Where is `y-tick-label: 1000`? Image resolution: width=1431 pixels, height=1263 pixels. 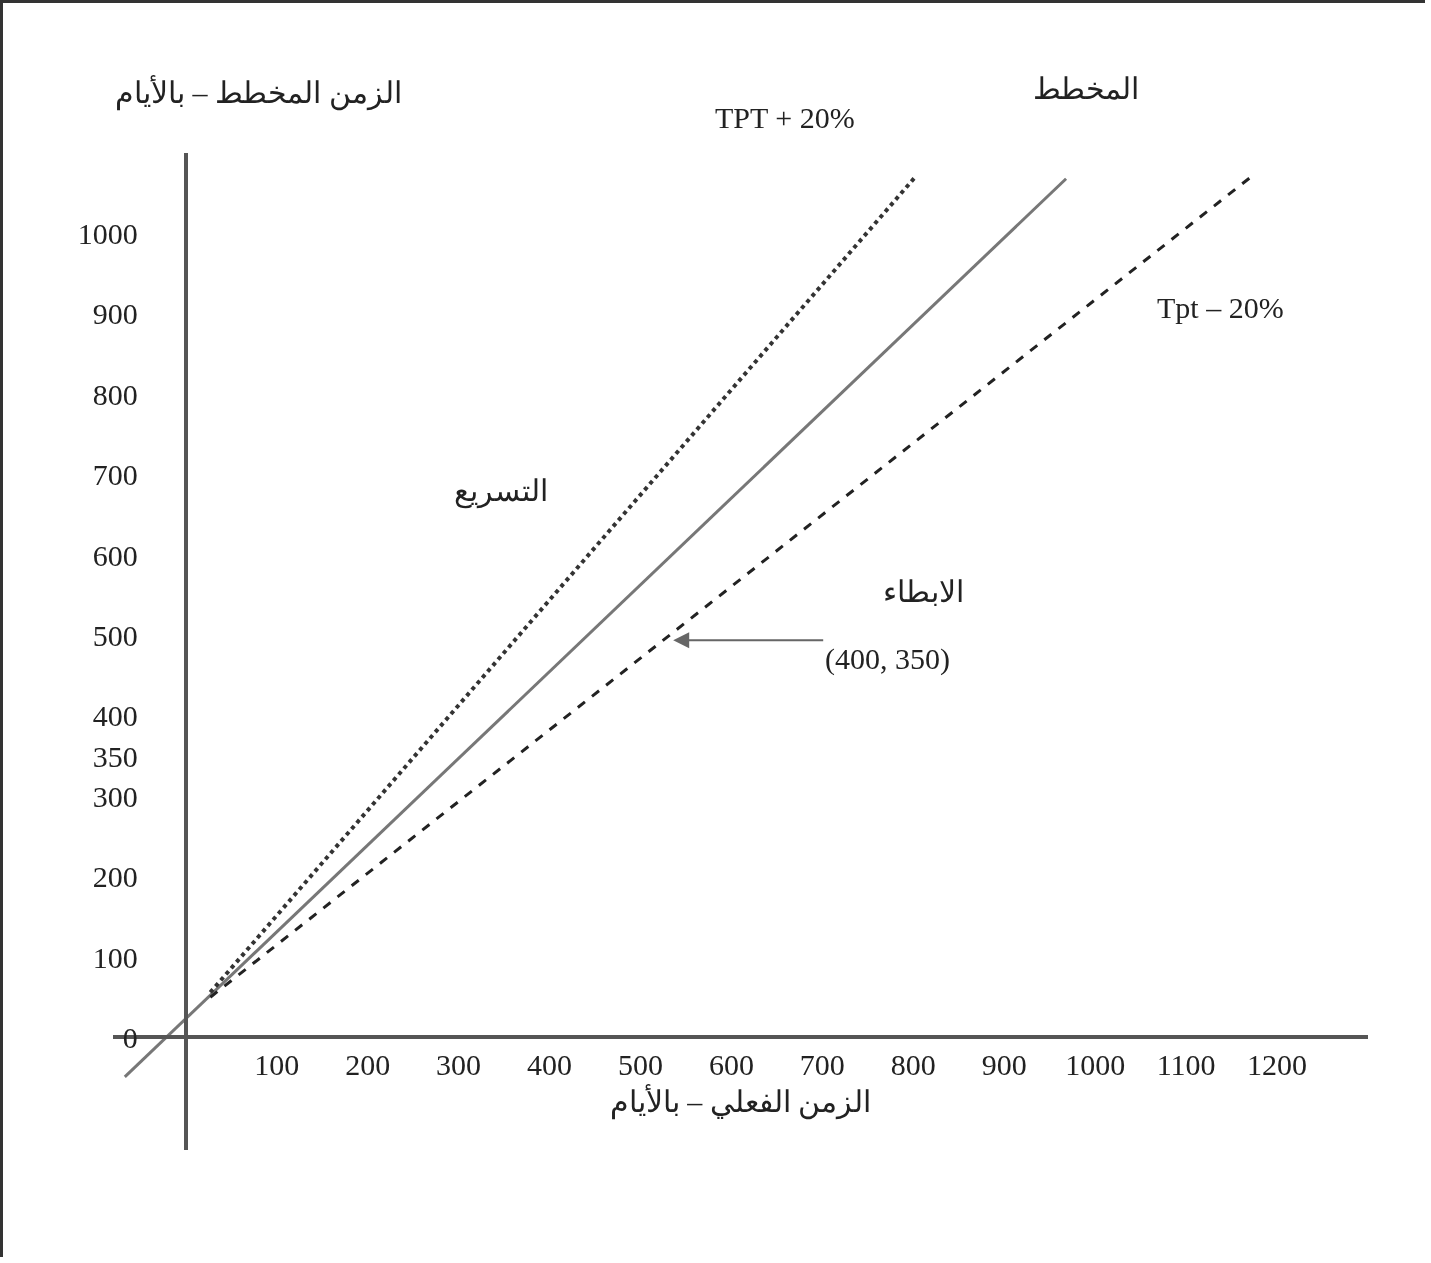 y-tick-label: 1000 is located at coordinates (107, 233).